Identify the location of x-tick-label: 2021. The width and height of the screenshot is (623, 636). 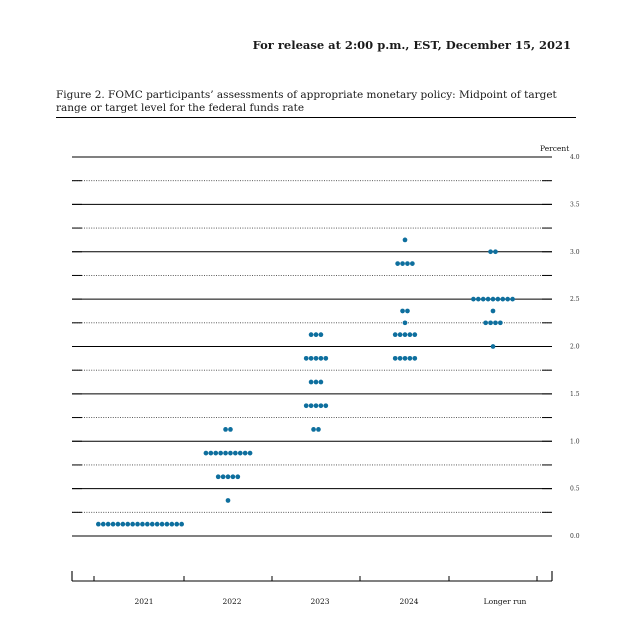
(143, 601).